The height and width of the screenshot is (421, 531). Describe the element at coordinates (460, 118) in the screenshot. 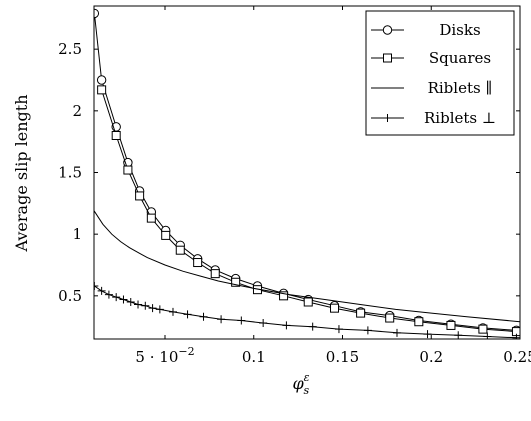

I see `legend-label-3: Riblets ⊥` at that location.